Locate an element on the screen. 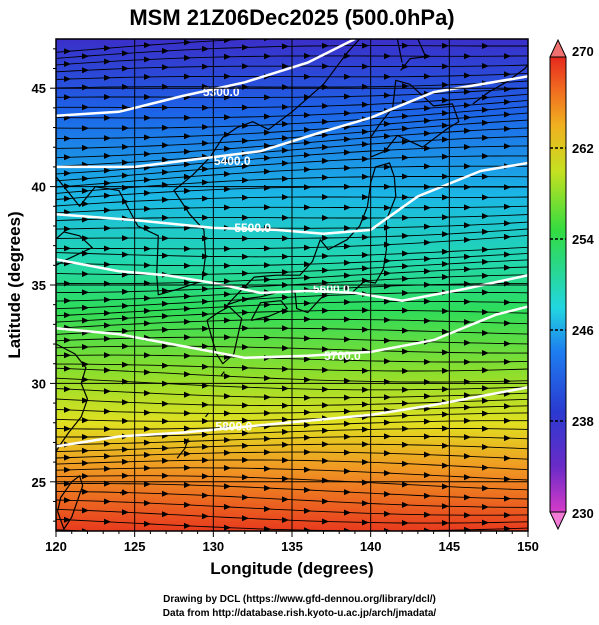  contour-label: 5400.0 is located at coordinates (232, 161).